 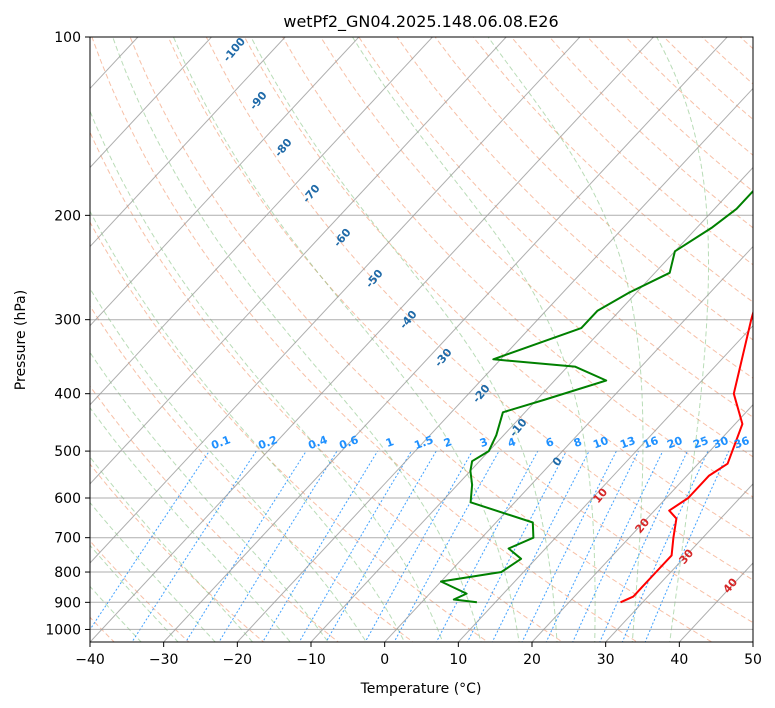 I want to click on dry-adiabat-label: -60, so click(x=342, y=238).